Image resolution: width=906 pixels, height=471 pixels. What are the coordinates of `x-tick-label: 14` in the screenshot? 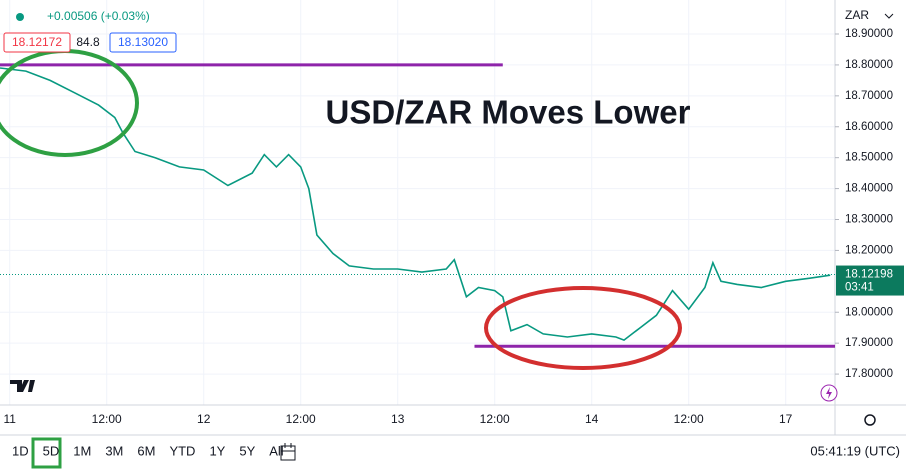 It's located at (592, 419).